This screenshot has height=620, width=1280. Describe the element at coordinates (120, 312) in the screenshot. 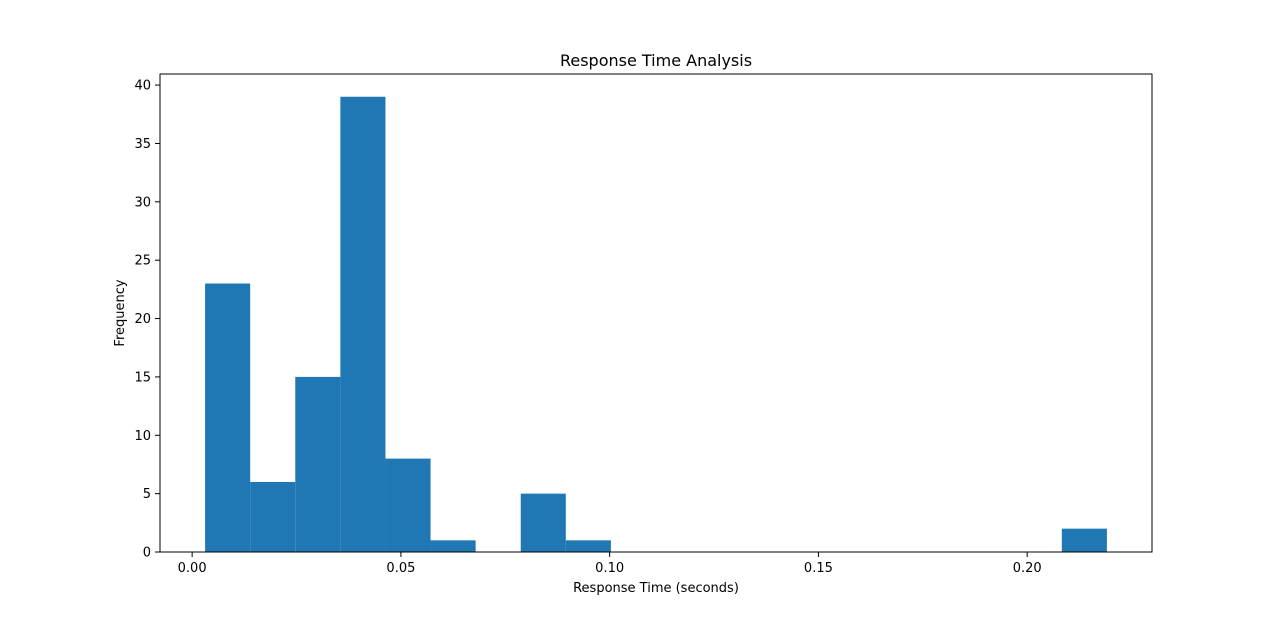

I see `y-axis-label: Frequency` at that location.